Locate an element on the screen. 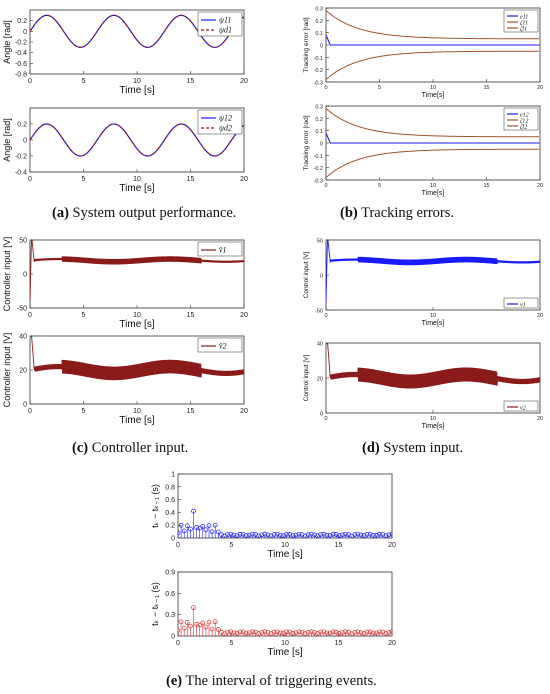 The image size is (550, 694). x-tick-label: 15 is located at coordinates (339, 643).